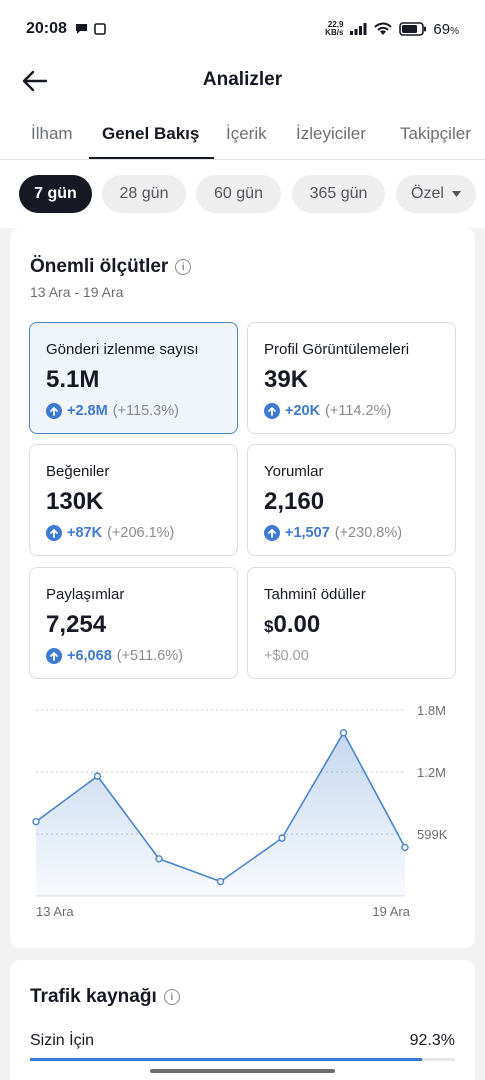 This screenshot has height=1080, width=485. I want to click on wifi-icon, so click(383, 28).